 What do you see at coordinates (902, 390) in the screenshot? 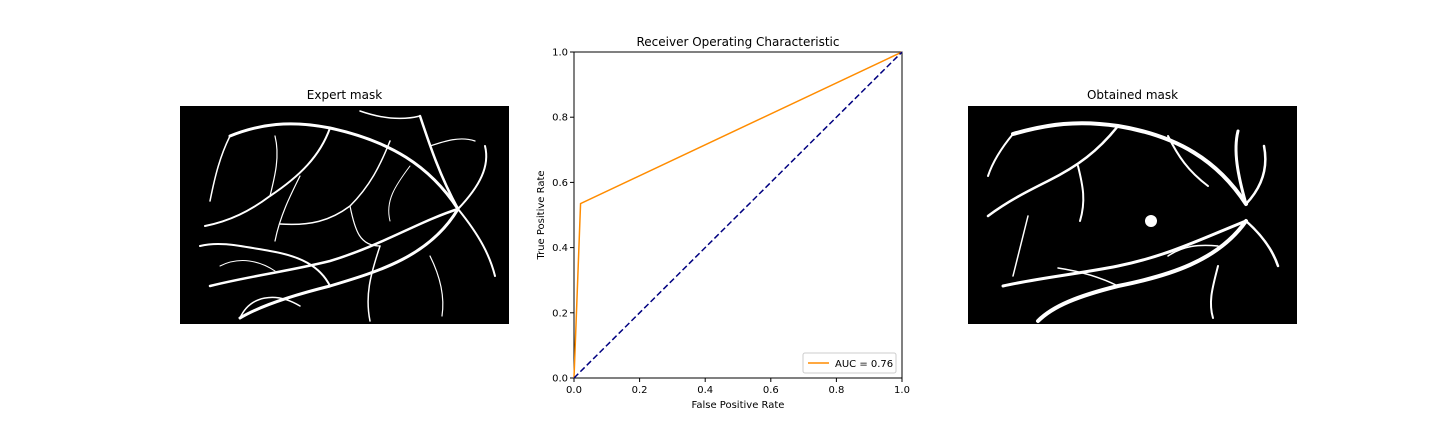
I see `x-tick-label: 1.0` at bounding box center [902, 390].